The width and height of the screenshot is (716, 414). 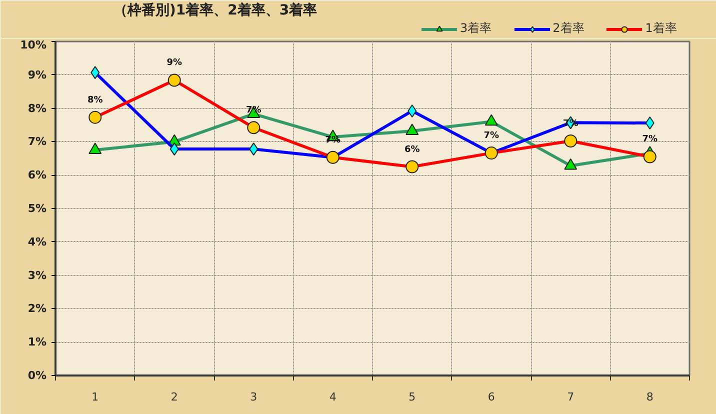 I want to click on x-tick-label: 5, so click(x=412, y=397).